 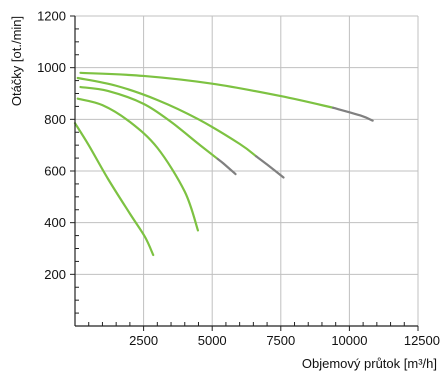 What do you see at coordinates (55, 274) in the screenshot?
I see `y-tick-label: 200` at bounding box center [55, 274].